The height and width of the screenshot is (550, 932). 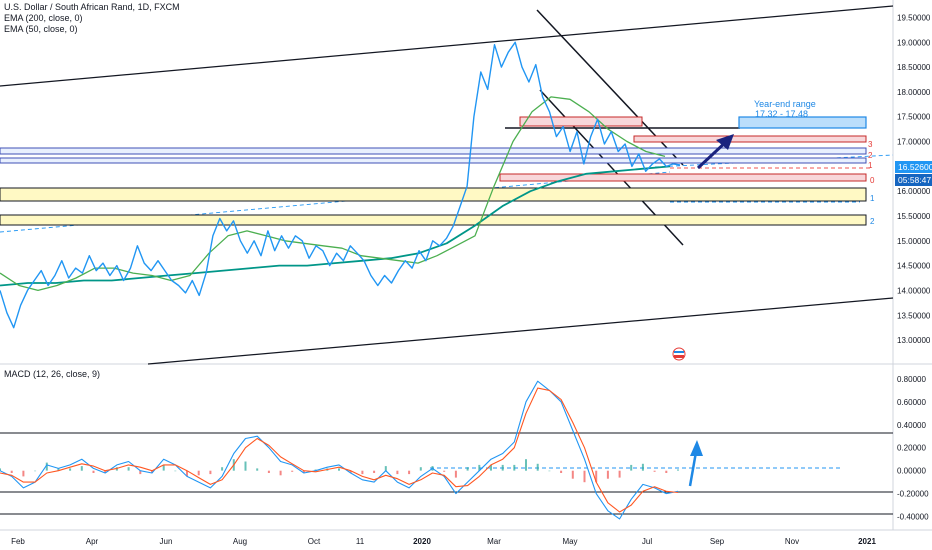 I want to click on macd-legend: MACD (12, 26, close, 9), so click(x=52, y=374).